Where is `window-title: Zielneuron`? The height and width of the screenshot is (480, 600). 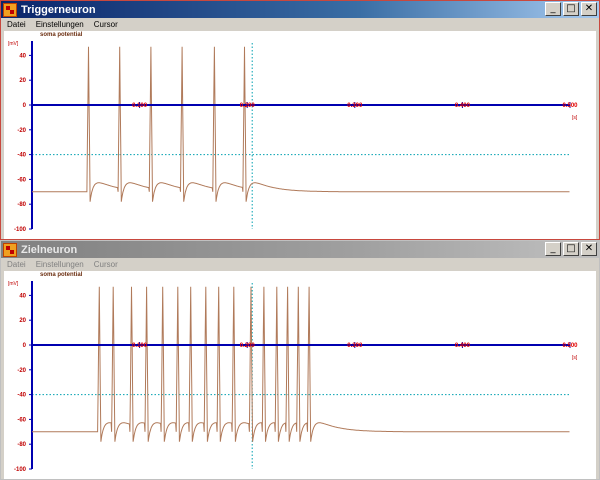
window-title: Zielneuron is located at coordinates (49, 249).